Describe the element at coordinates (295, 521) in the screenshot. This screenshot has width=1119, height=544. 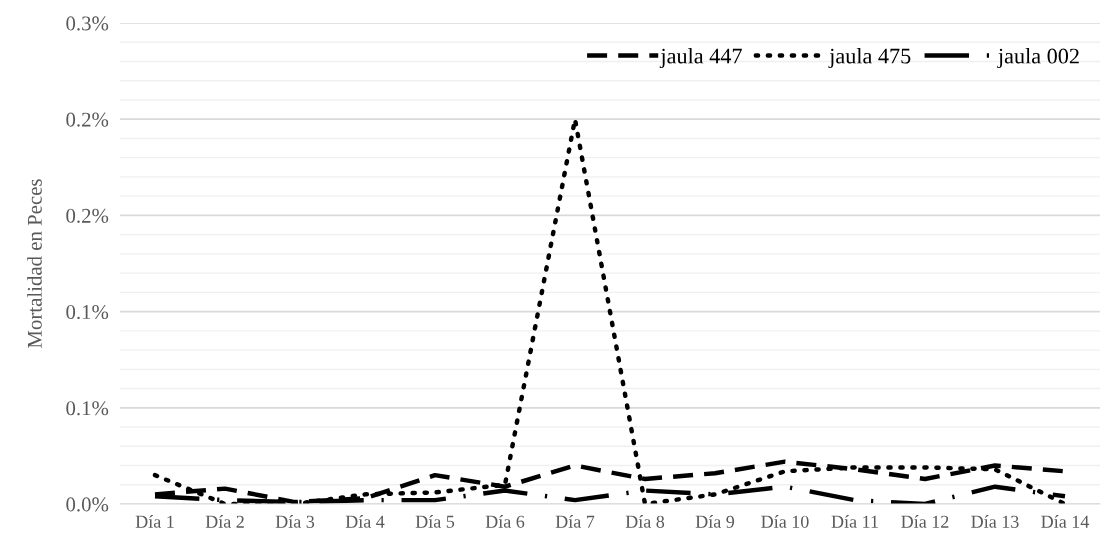
I see `x-tick-label: Día 3` at that location.